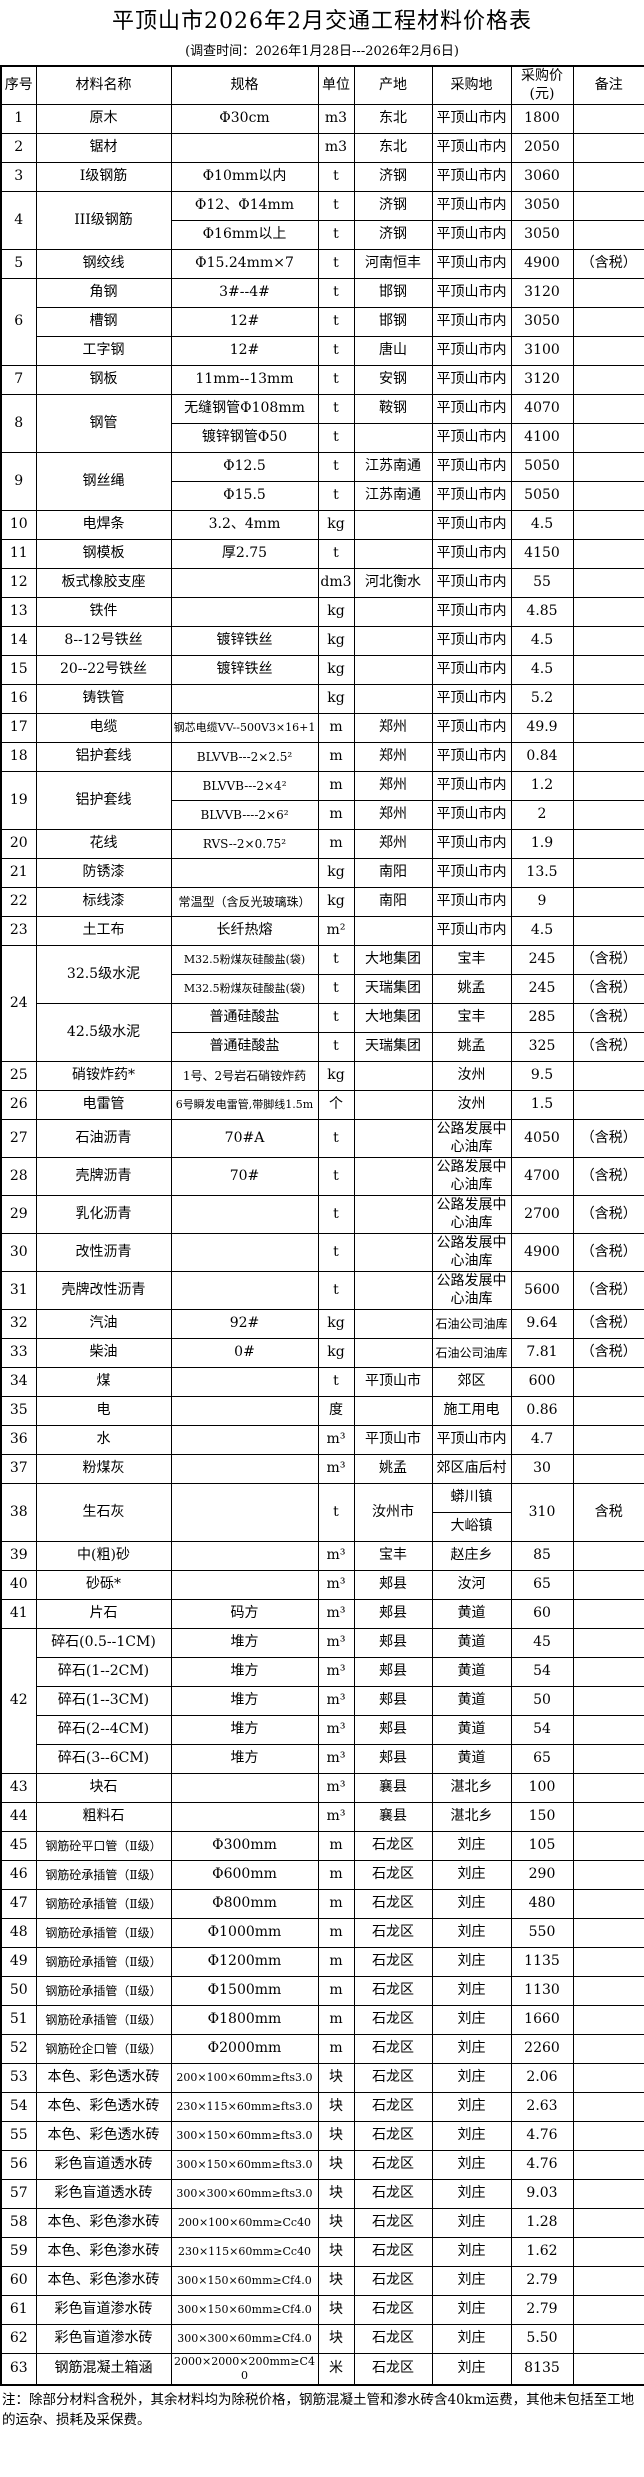  Describe the element at coordinates (542, 467) in the screenshot. I see `table-cell: 5050` at that location.